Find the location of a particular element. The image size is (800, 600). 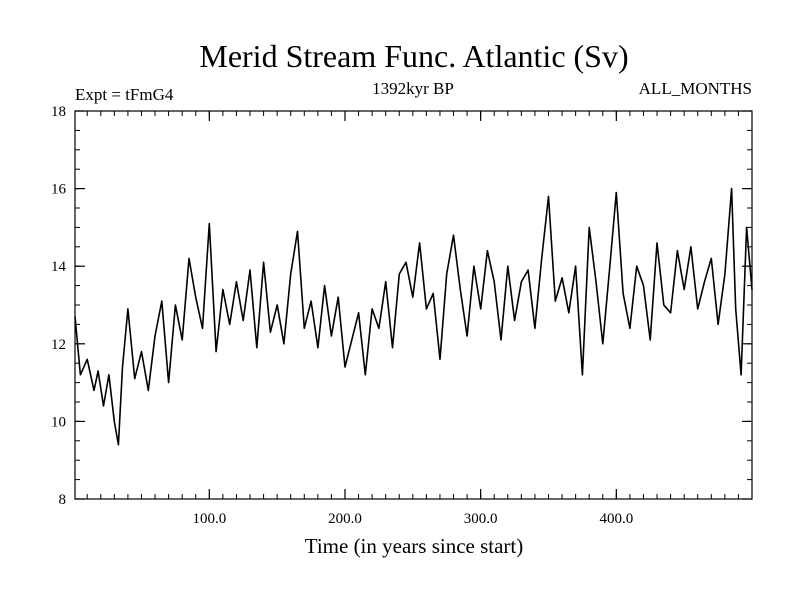

months-label: ALL_MONTHS is located at coordinates (695, 88).